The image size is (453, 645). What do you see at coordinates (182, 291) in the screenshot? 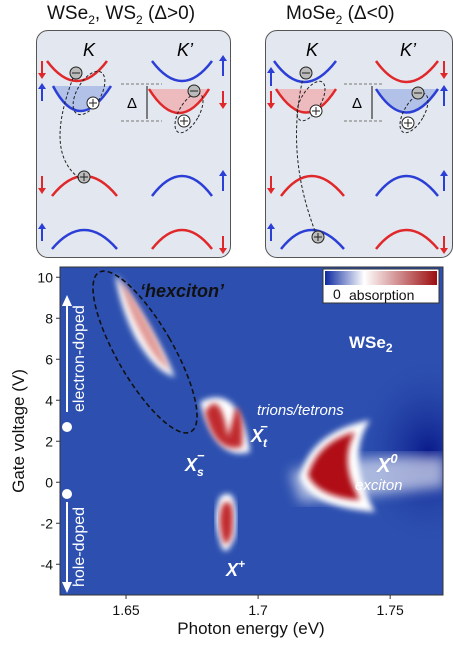
I see `hexciton-label: ‘hexciton’` at bounding box center [182, 291].